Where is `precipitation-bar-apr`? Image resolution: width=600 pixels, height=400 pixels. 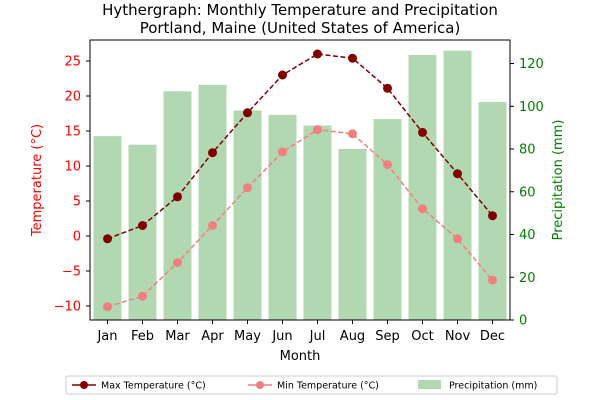
precipitation-bar-apr is located at coordinates (212, 202).